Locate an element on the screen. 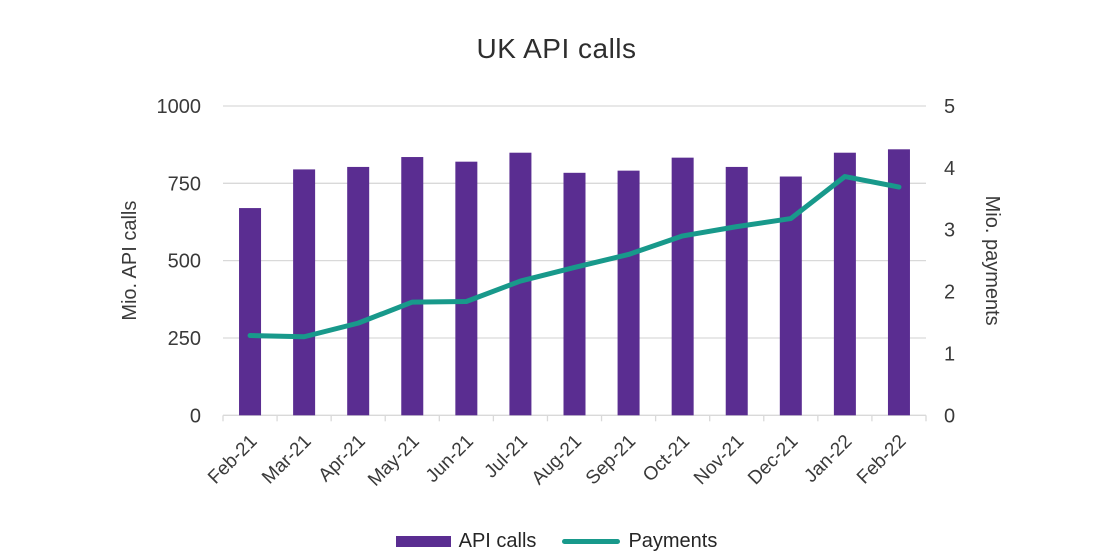  x-tick-label: Dec-21 is located at coordinates (773, 460).